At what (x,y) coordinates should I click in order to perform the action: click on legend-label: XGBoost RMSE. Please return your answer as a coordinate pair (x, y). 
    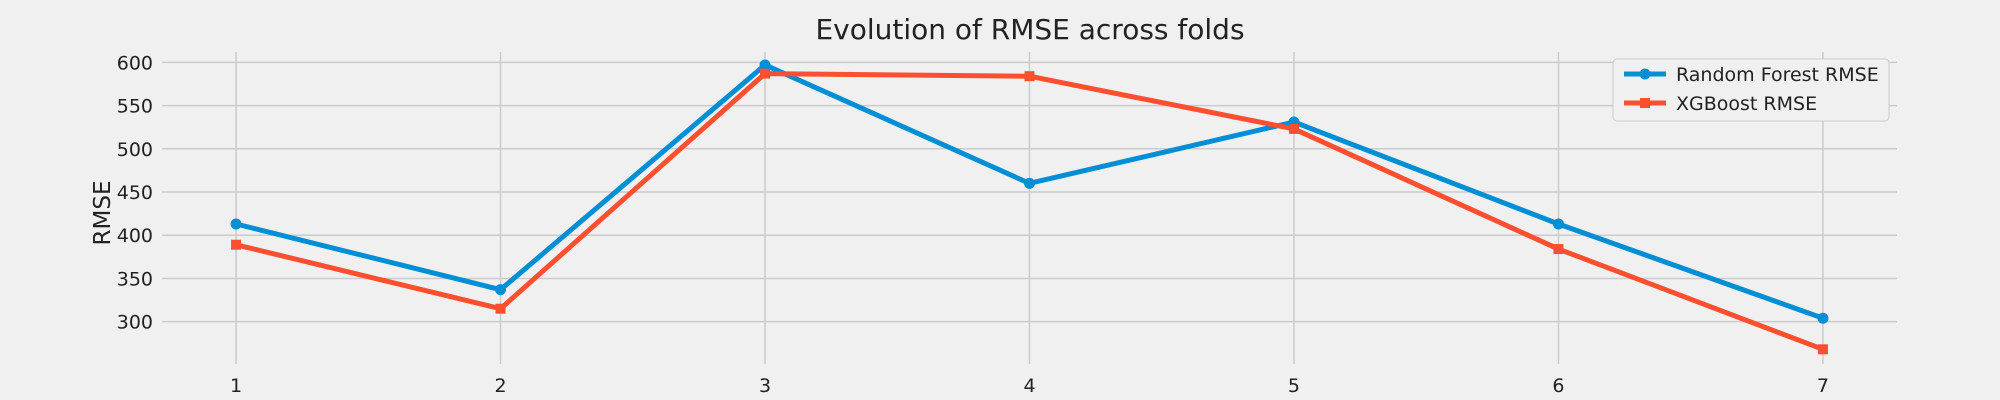
    Looking at the image, I should click on (1746, 104).